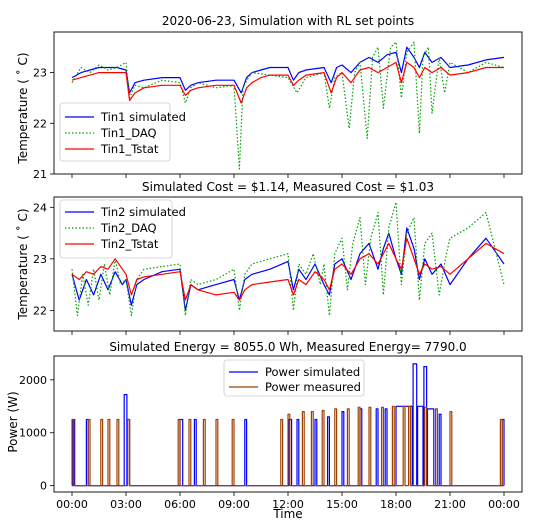 The height and width of the screenshot is (525, 550). Describe the element at coordinates (33, 433) in the screenshot. I see `y-tick-label: 1000` at that location.